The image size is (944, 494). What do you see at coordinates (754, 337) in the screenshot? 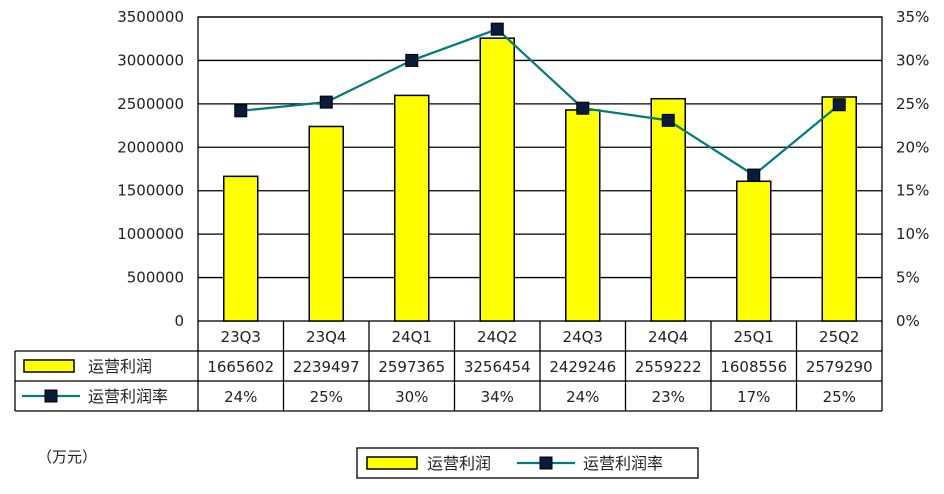
I see `x-tick-label: 25Q1` at bounding box center [754, 337].